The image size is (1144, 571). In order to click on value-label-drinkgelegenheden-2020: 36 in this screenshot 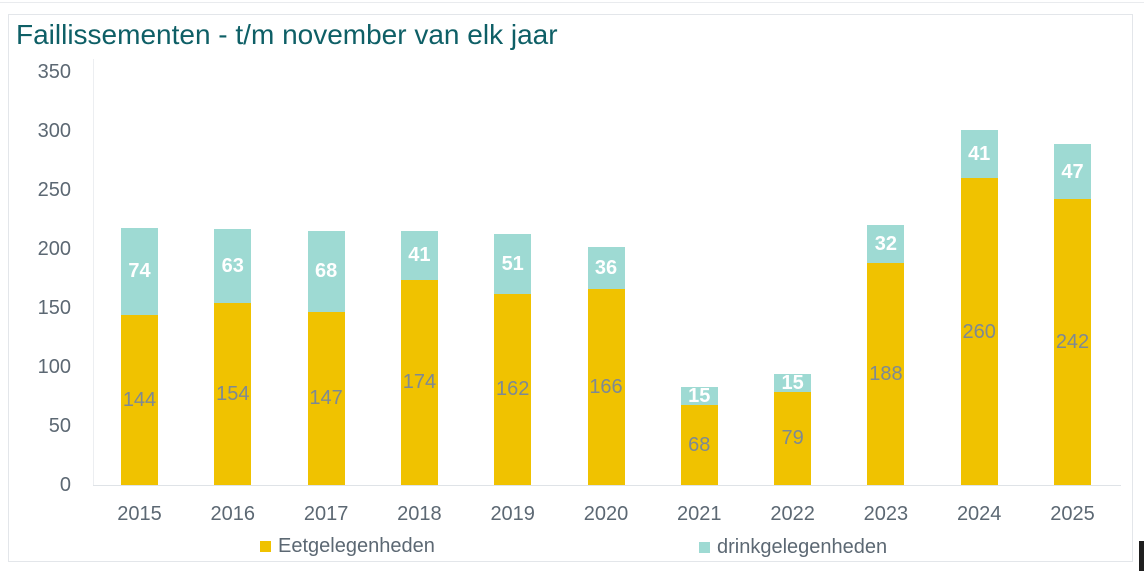, I will do `click(606, 267)`.